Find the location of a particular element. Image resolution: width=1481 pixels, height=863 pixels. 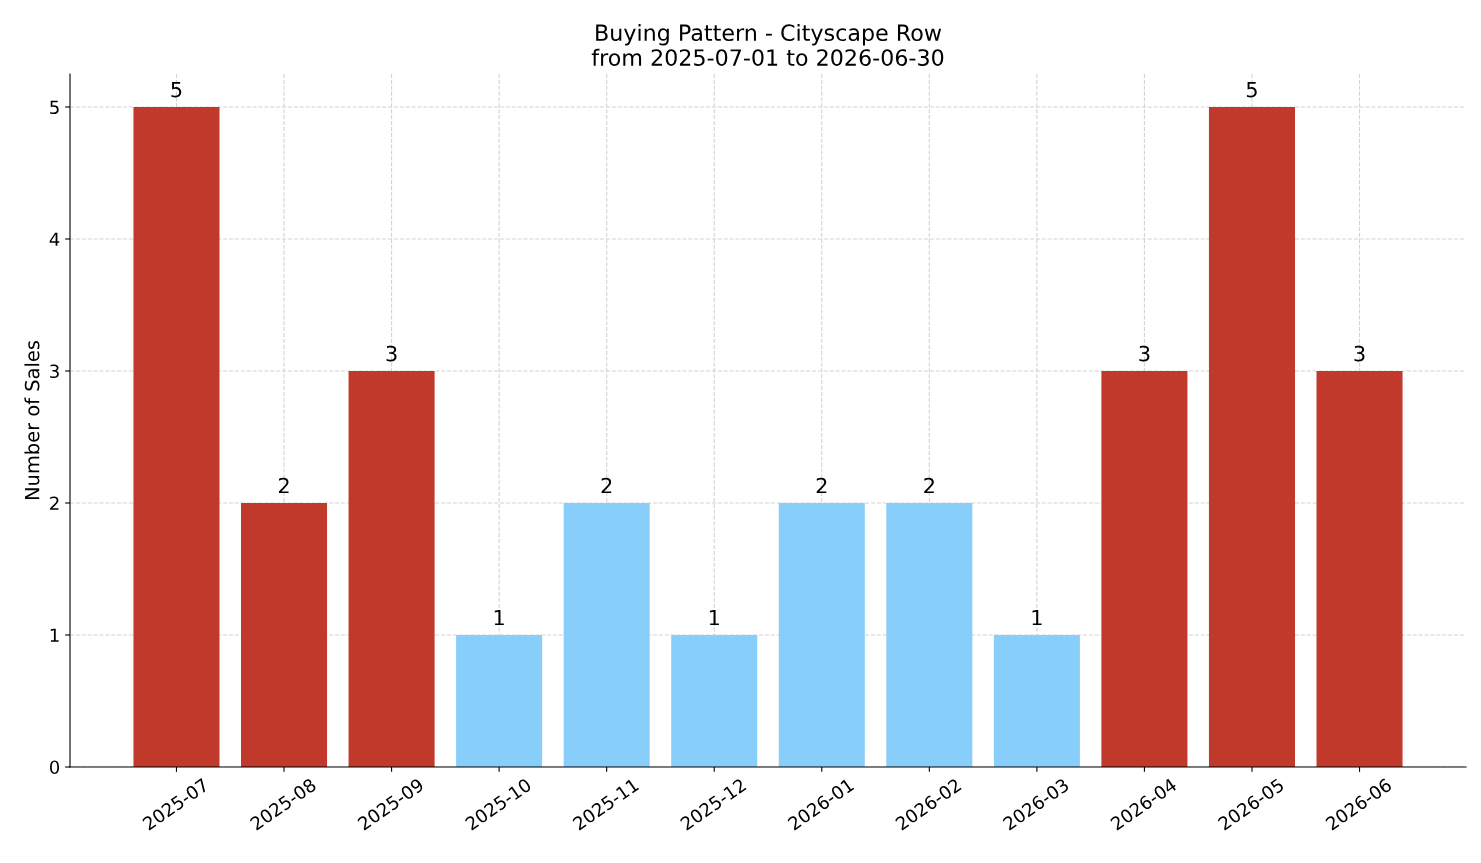

y-axis-title: Number of Sales is located at coordinates (32, 420).